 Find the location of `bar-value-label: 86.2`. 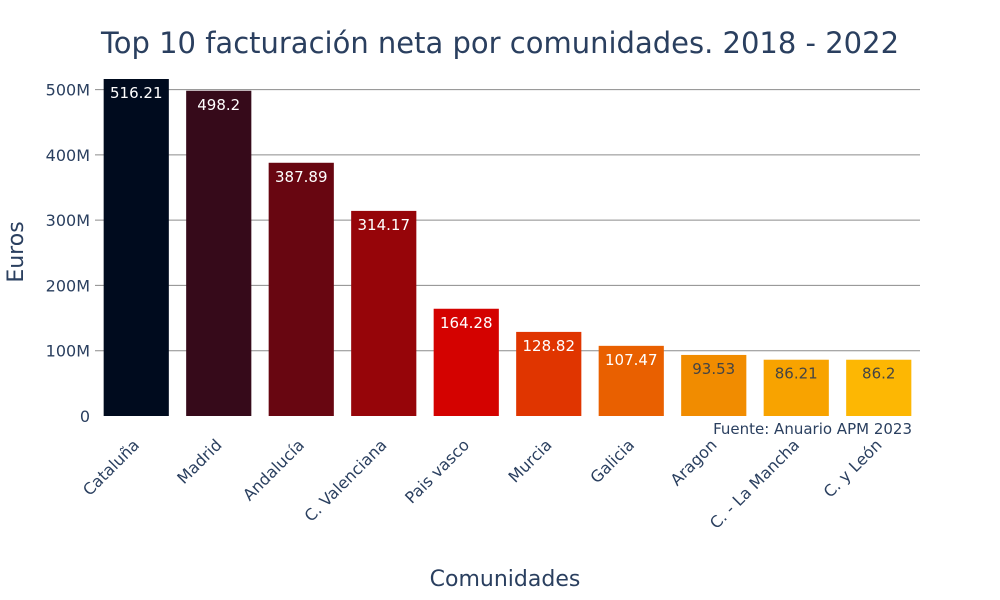

bar-value-label: 86.2 is located at coordinates (878, 374).